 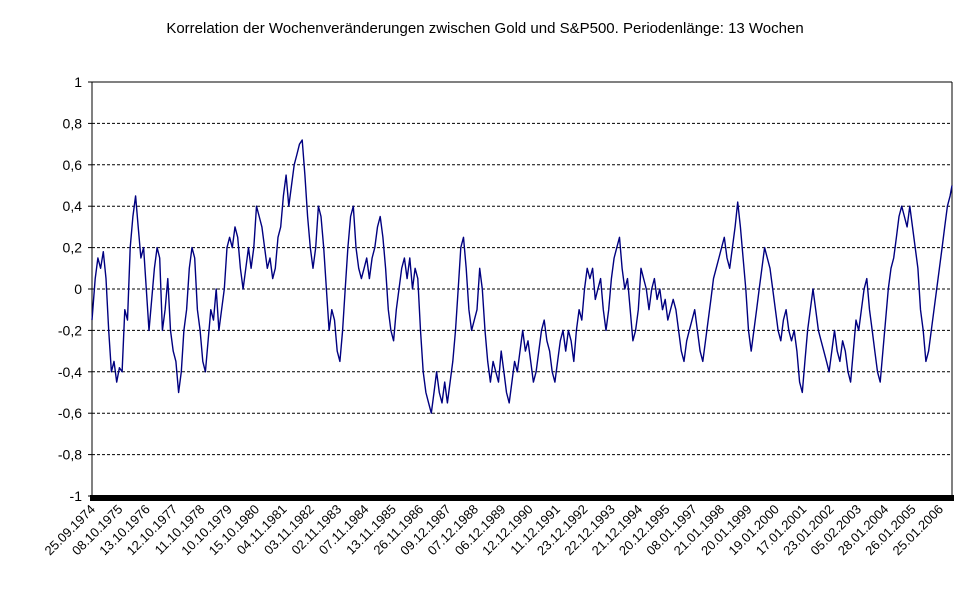 What do you see at coordinates (78, 289) in the screenshot?
I see `y-tick-label: 0` at bounding box center [78, 289].